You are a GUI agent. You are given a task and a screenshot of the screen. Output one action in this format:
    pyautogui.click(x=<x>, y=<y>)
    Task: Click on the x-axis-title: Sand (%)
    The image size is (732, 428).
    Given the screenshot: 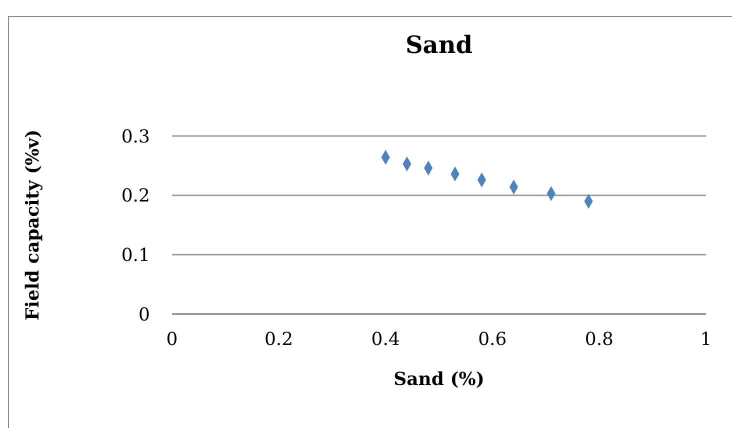 What is the action you would take?
    pyautogui.click(x=439, y=379)
    